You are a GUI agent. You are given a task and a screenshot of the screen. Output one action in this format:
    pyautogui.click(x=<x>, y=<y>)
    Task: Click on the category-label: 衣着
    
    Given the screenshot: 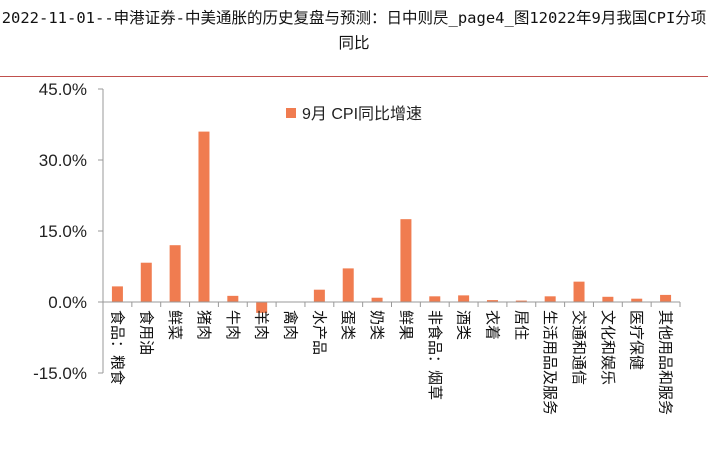 What is the action you would take?
    pyautogui.click(x=492, y=325)
    